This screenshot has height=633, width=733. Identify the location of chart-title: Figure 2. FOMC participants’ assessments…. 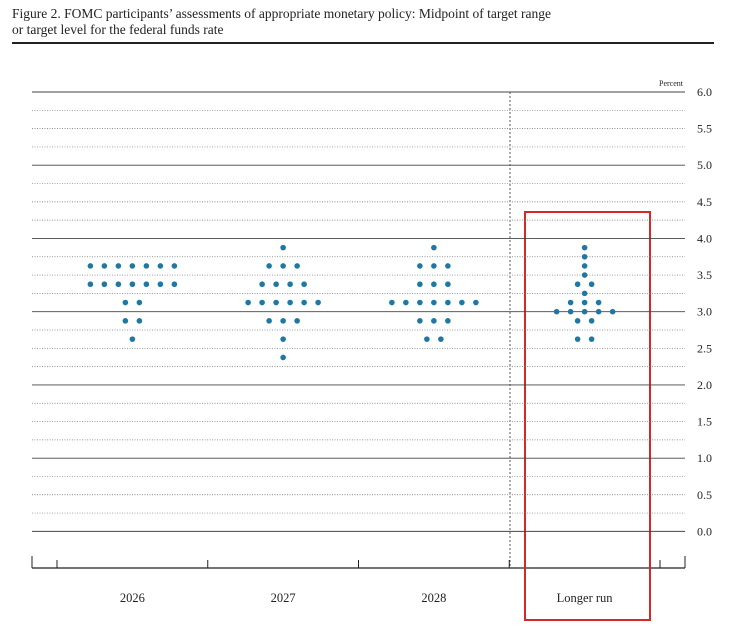
(281, 13).